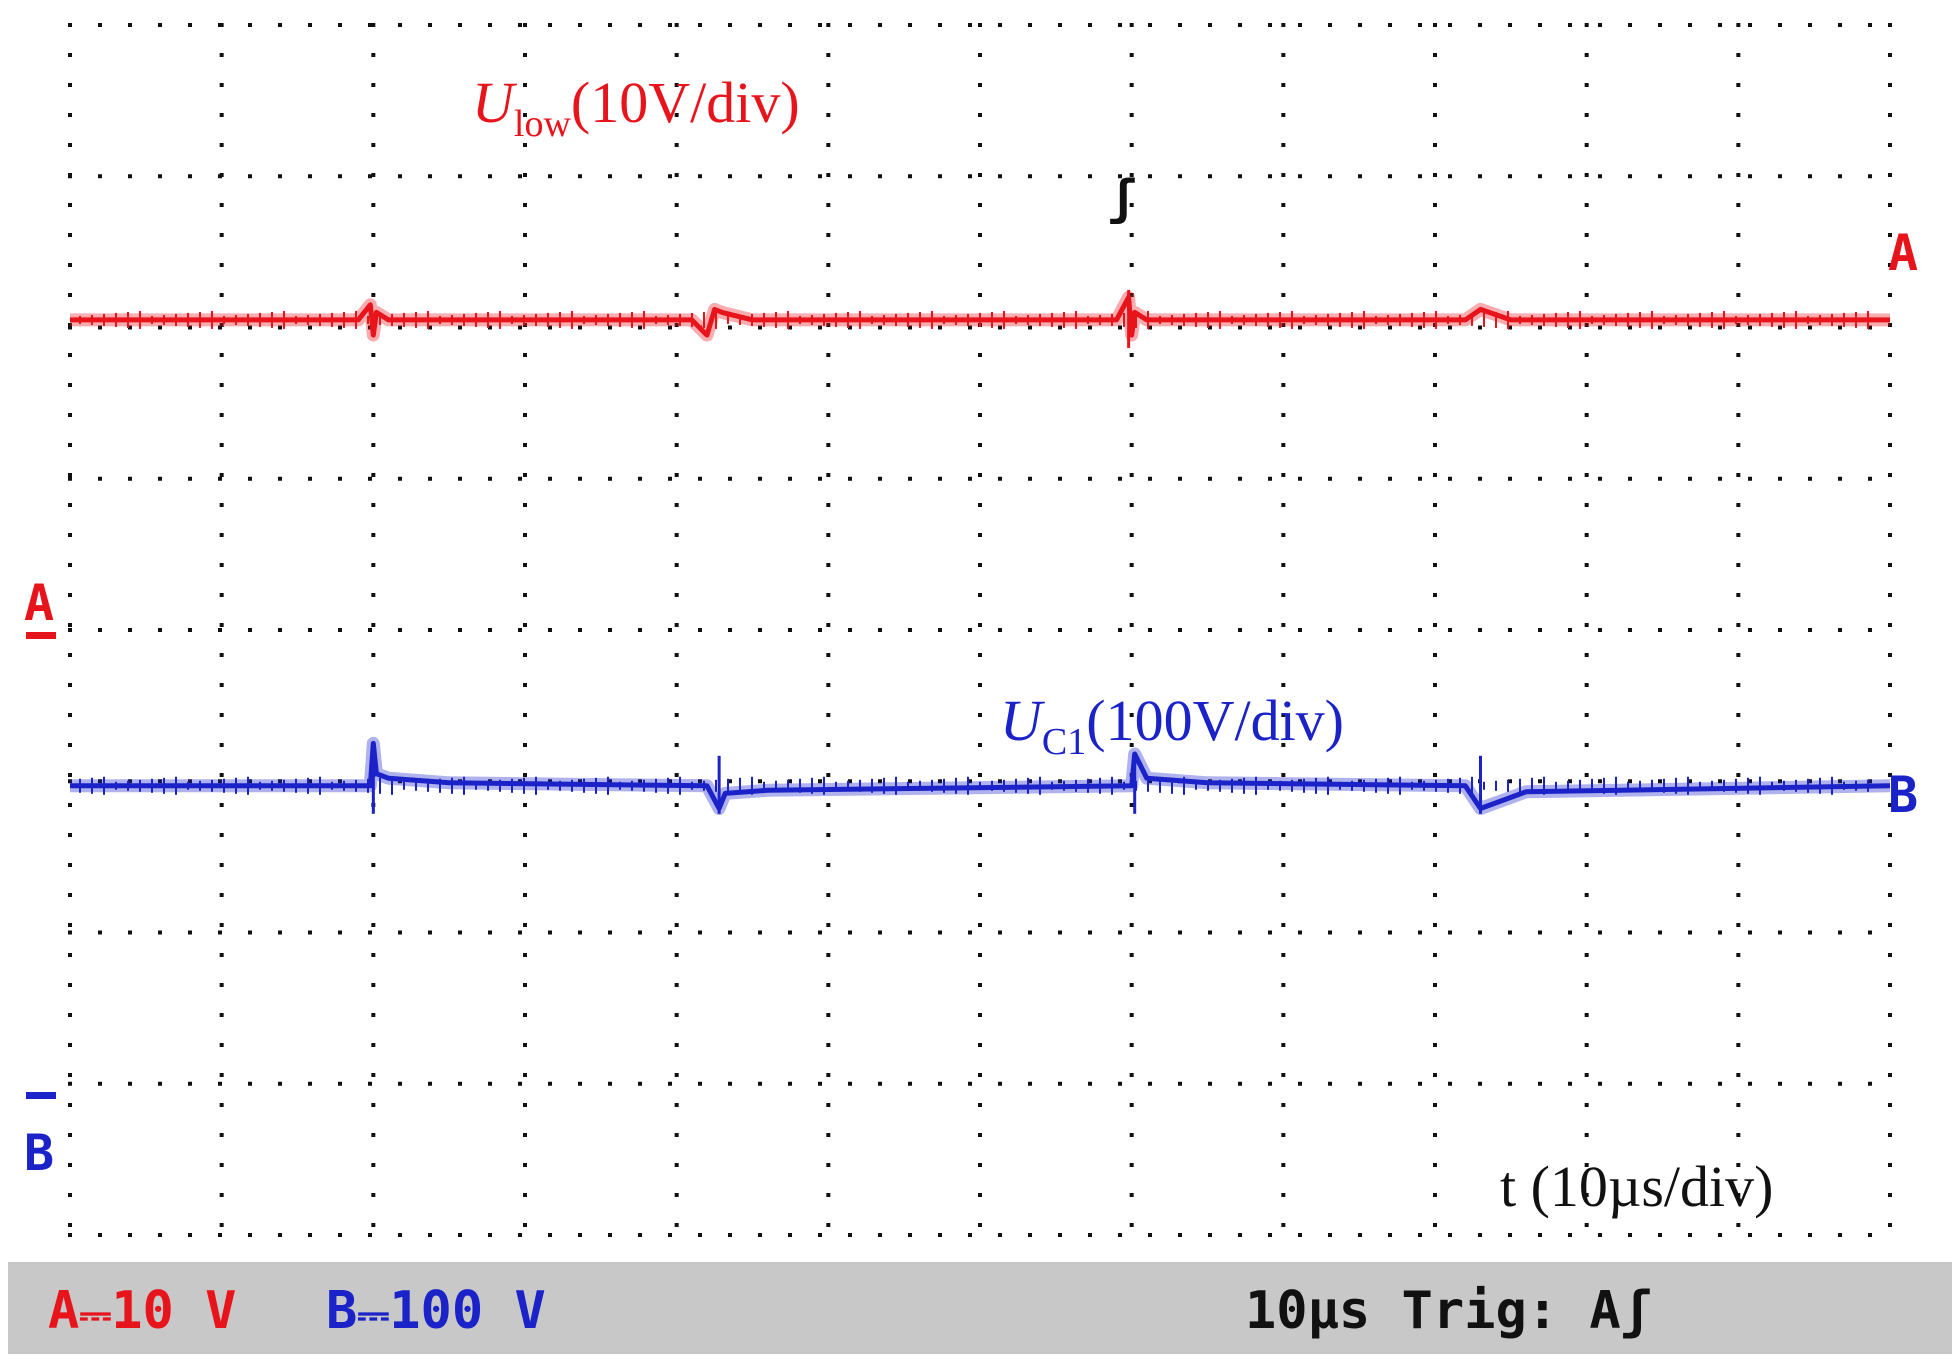  Describe the element at coordinates (467, 1311) in the screenshot. I see `channel-b-setting-value: 100 V` at that location.